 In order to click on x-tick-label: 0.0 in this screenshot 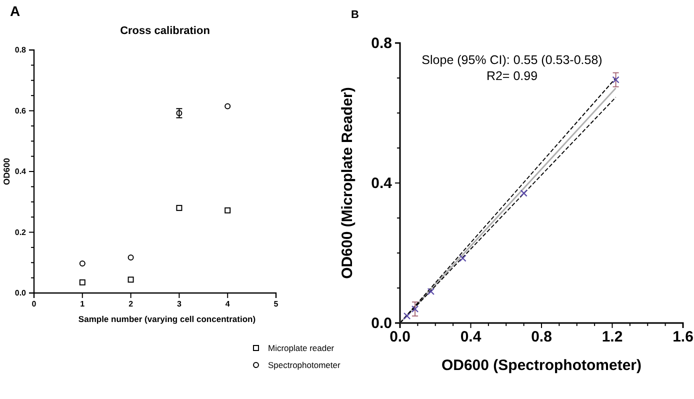, I will do `click(400, 337)`.